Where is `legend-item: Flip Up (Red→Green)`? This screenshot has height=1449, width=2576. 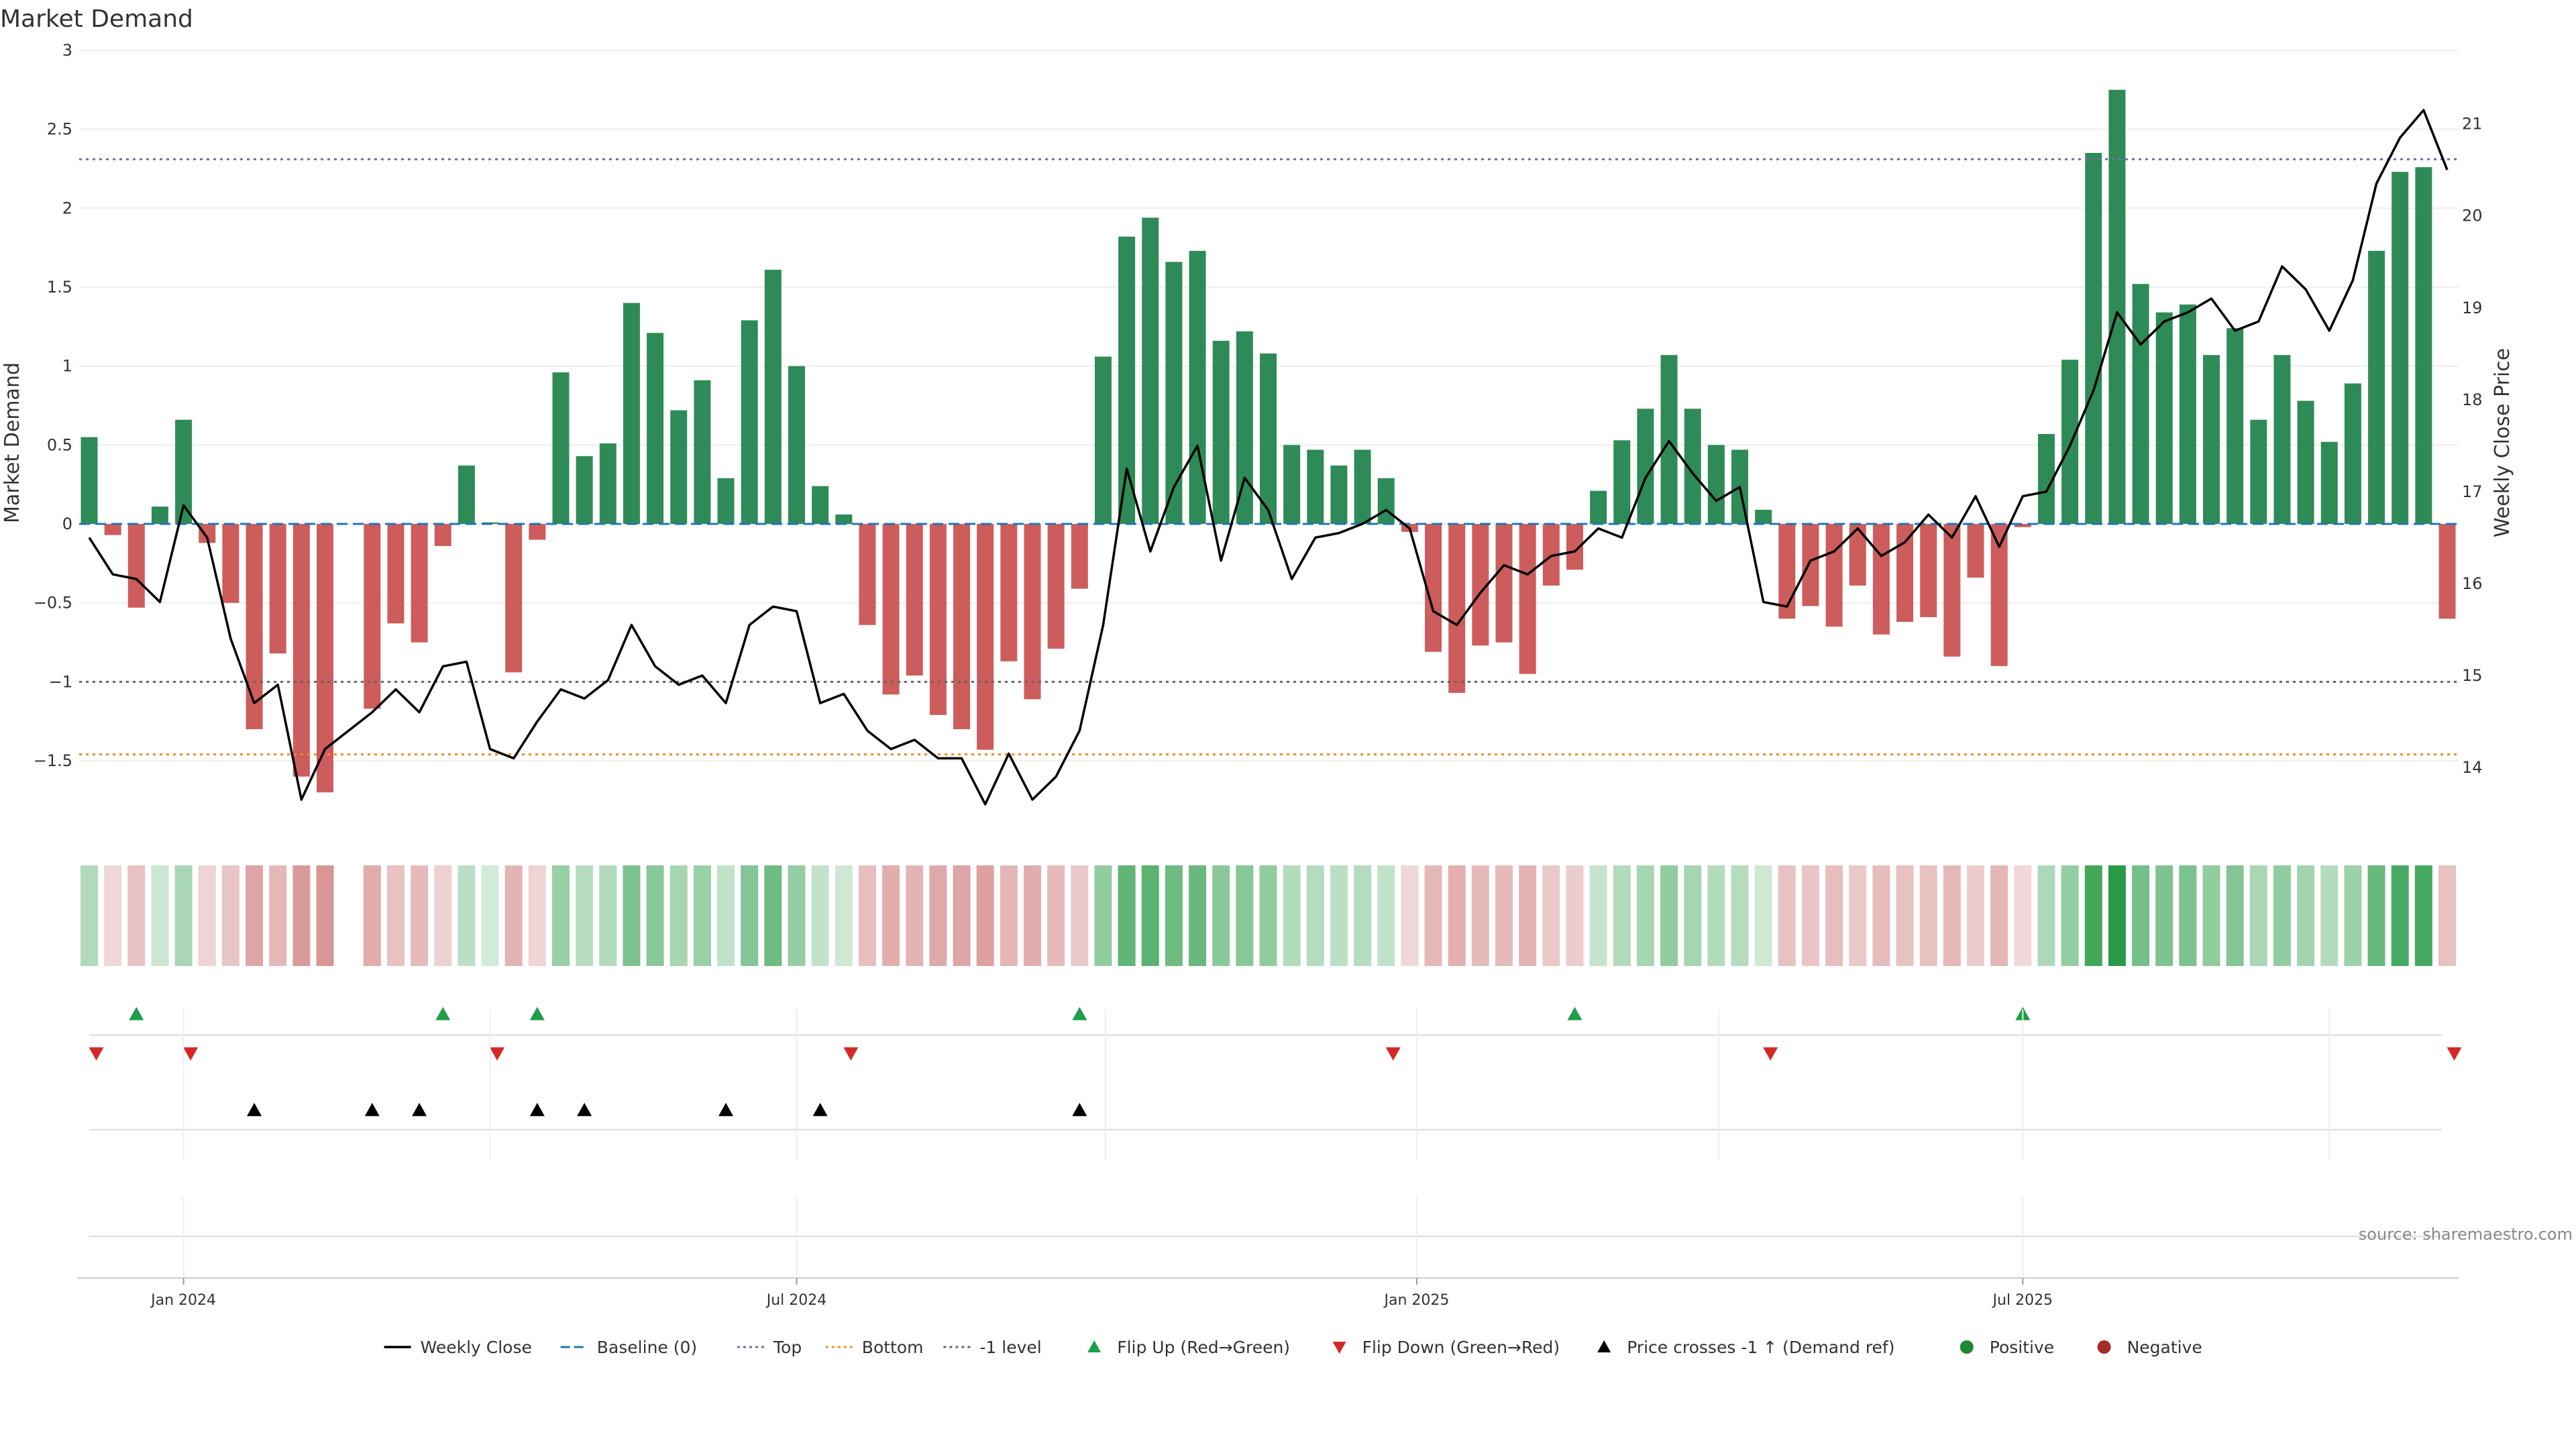
legend-item: Flip Up (Red→Green) is located at coordinates (1188, 1347).